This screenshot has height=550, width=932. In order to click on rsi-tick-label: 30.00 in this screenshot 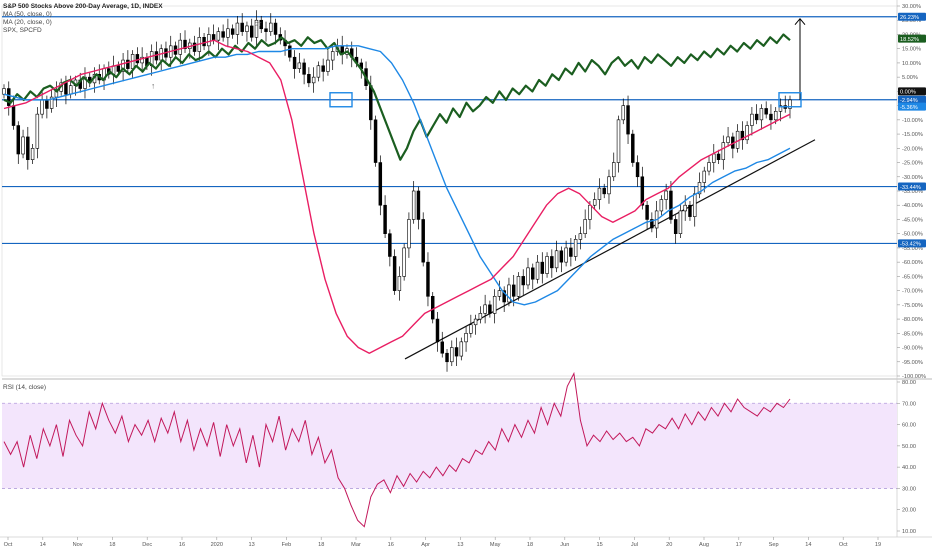, I will do `click(909, 489)`.